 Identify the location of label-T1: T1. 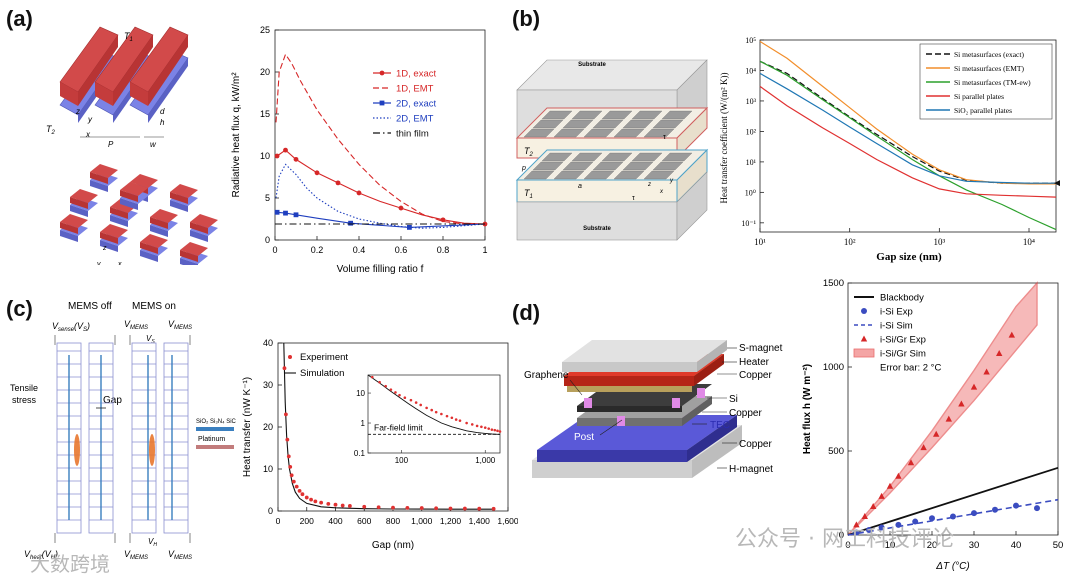
(528, 194).